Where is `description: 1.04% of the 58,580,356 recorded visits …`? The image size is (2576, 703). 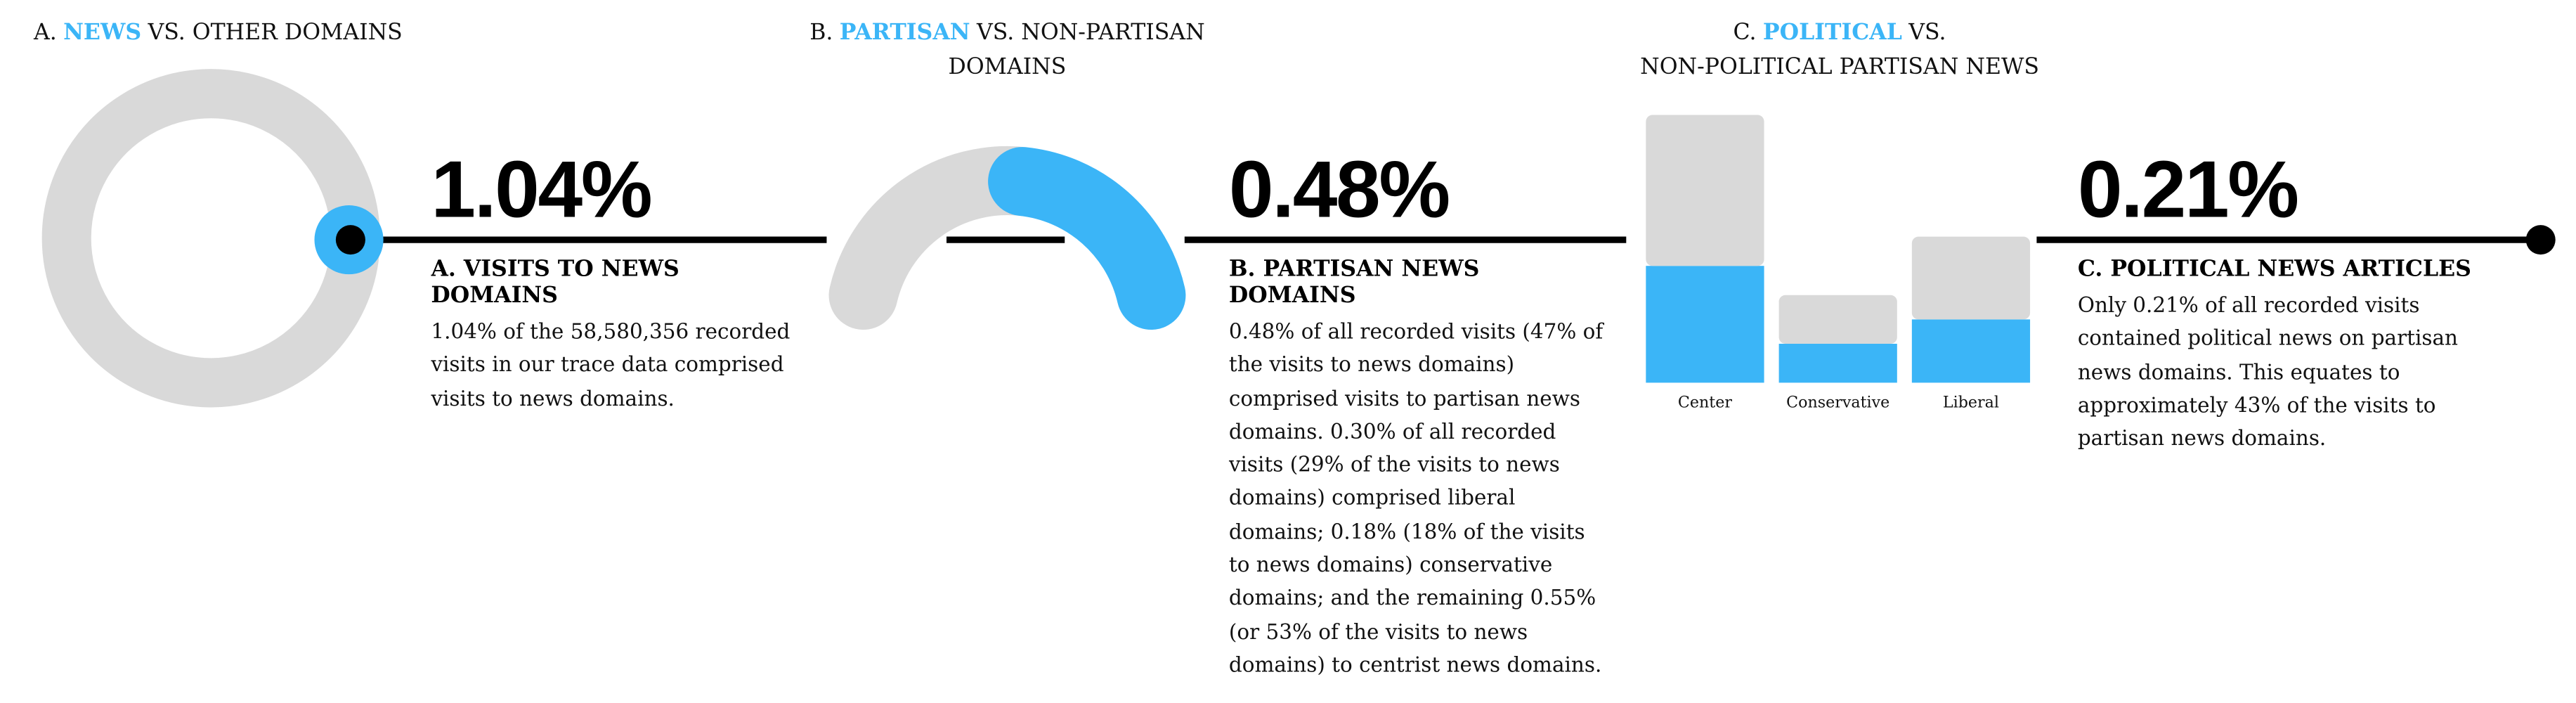
description: 1.04% of the 58,580,356 recorded visits … is located at coordinates (611, 364).